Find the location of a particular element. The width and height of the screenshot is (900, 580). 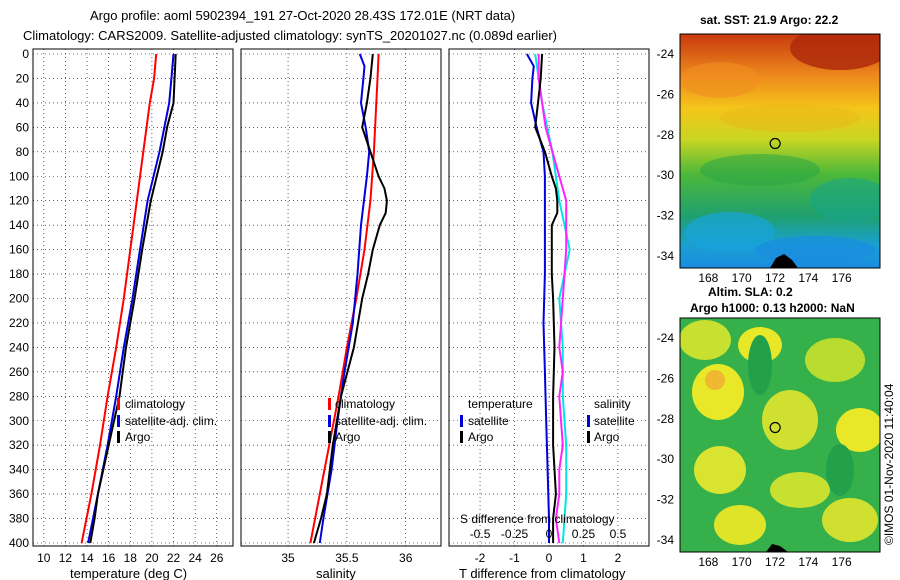

salinity-series is located at coordinates (348, 298).